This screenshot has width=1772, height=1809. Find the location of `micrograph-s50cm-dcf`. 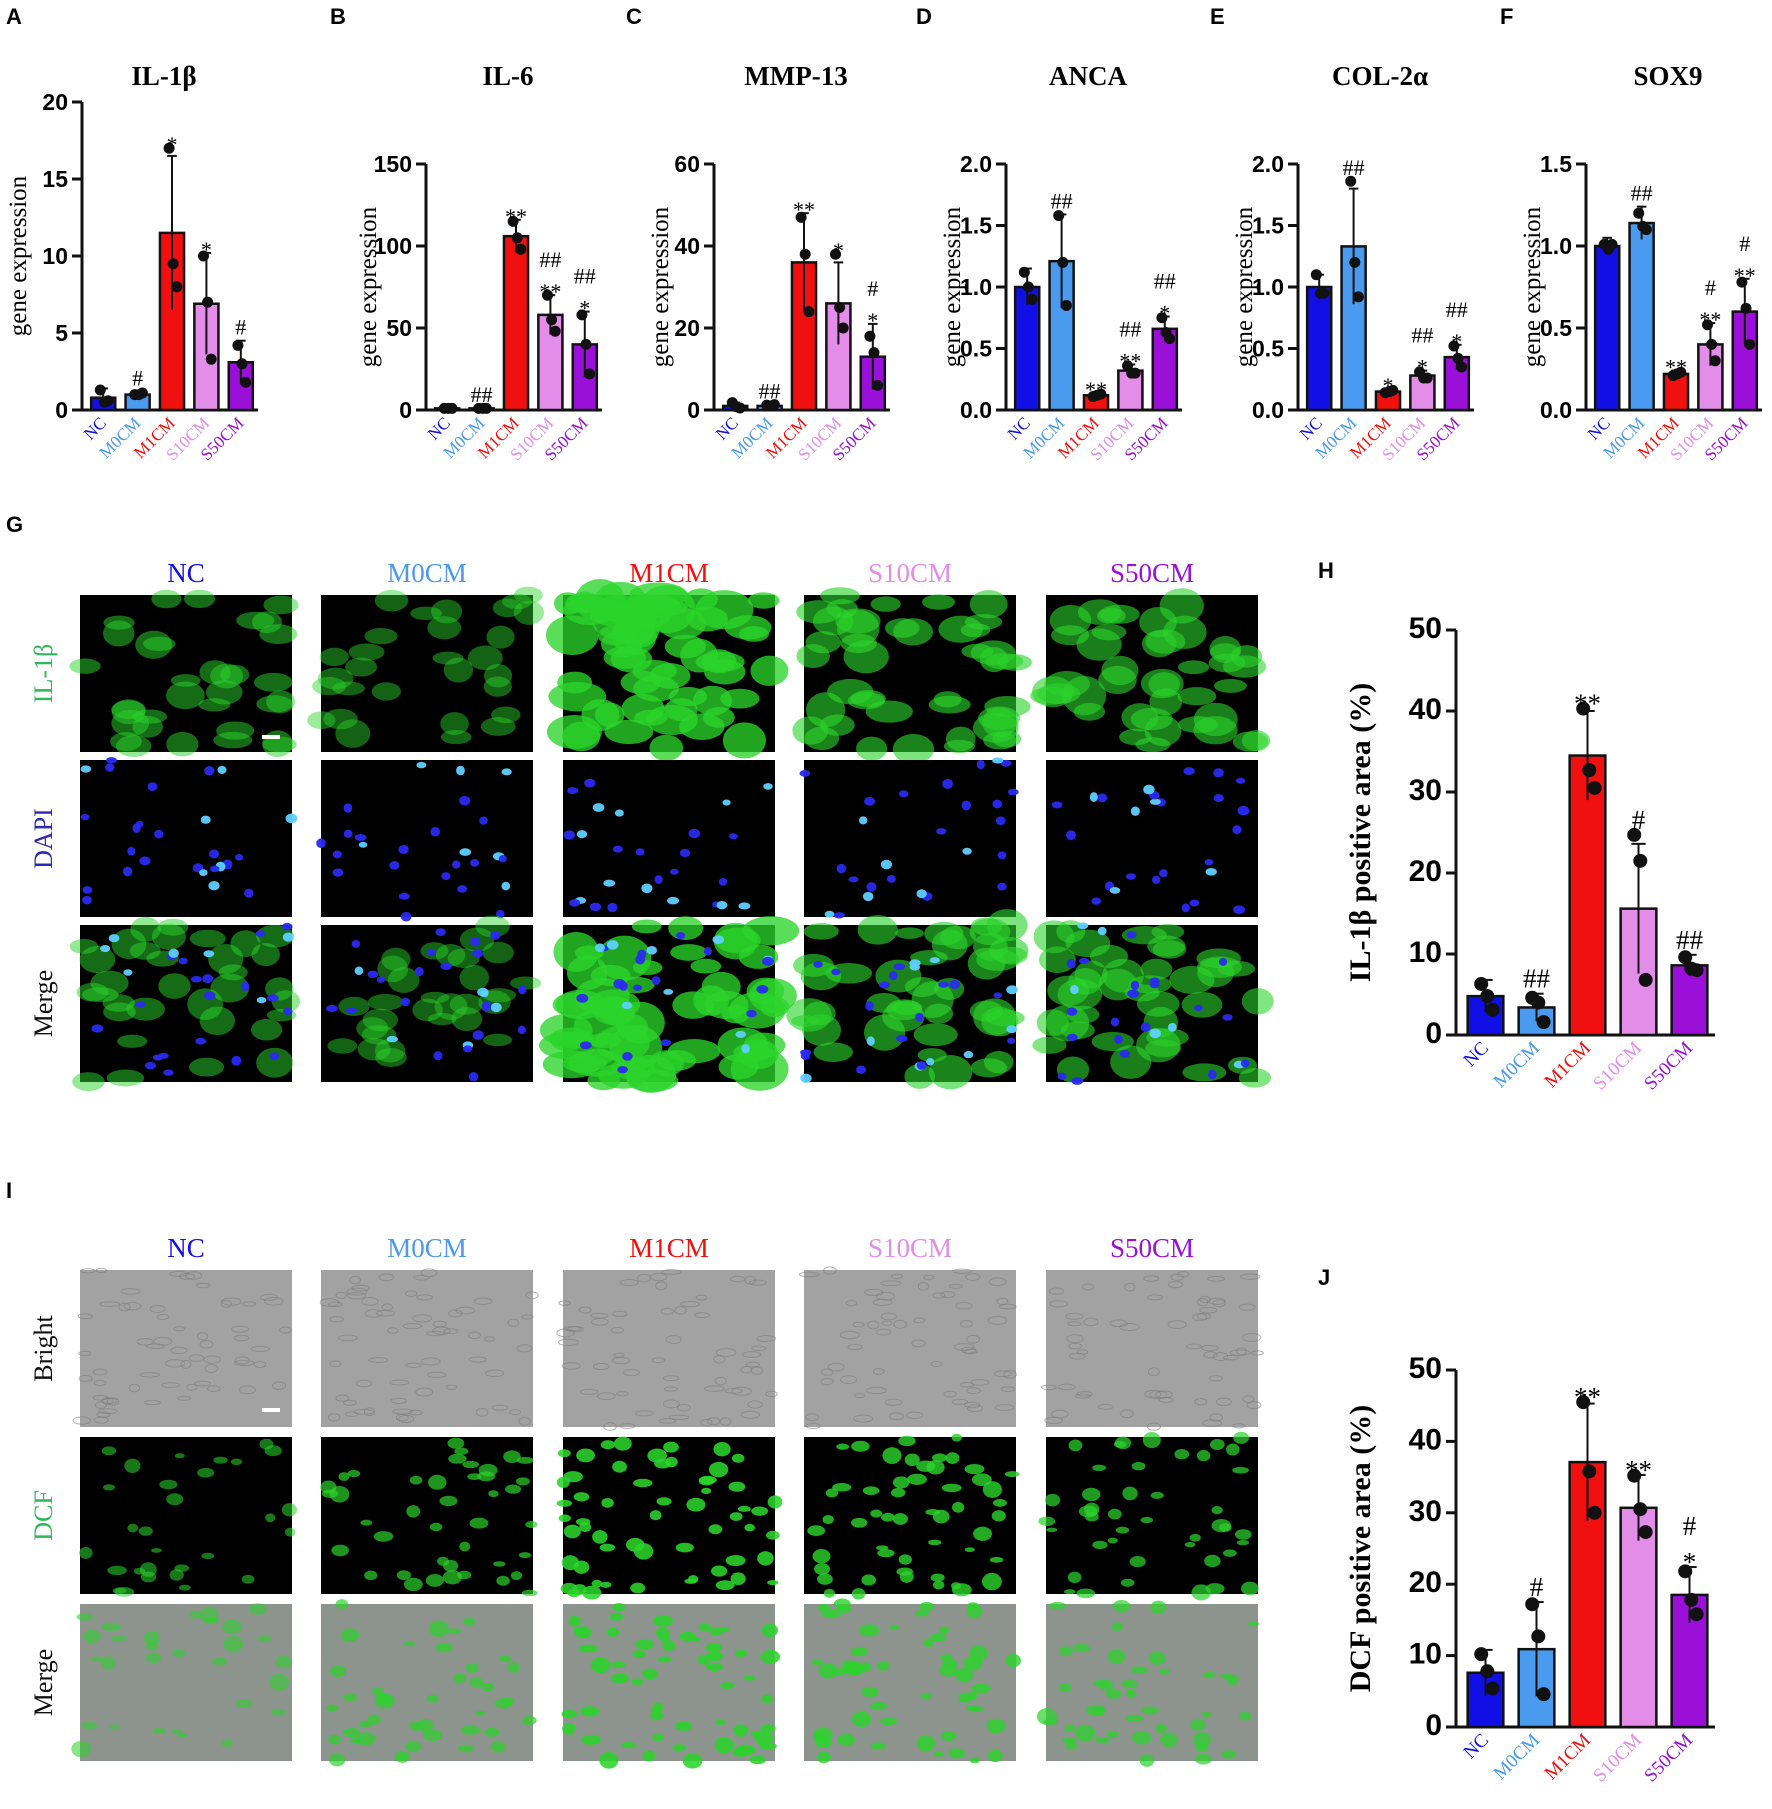

micrograph-s50cm-dcf is located at coordinates (1148, 1516).